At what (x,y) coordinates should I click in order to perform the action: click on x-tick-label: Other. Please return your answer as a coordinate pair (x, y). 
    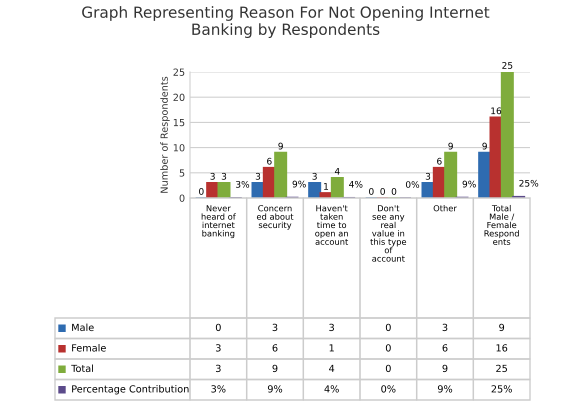
    Looking at the image, I should click on (445, 208).